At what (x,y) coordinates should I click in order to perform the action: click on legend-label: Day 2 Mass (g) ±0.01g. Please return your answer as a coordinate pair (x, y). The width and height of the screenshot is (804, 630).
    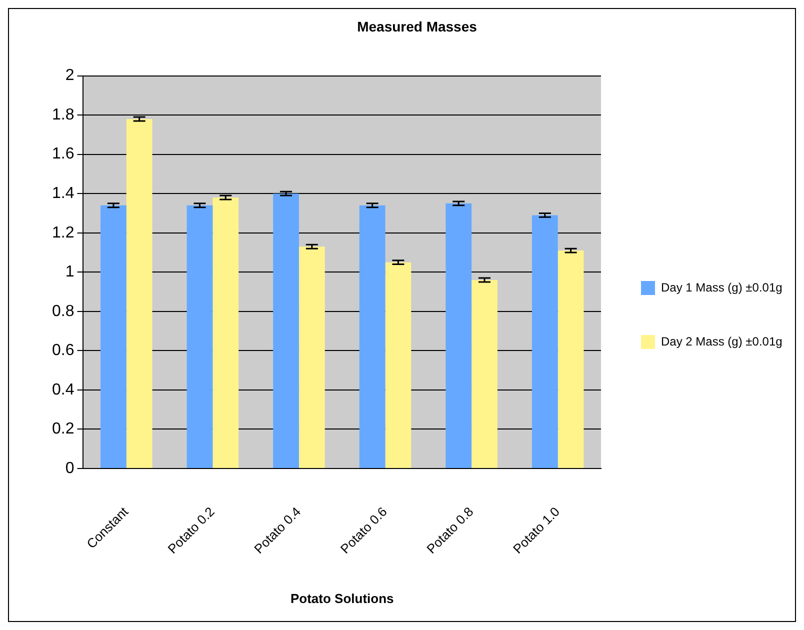
    Looking at the image, I should click on (721, 341).